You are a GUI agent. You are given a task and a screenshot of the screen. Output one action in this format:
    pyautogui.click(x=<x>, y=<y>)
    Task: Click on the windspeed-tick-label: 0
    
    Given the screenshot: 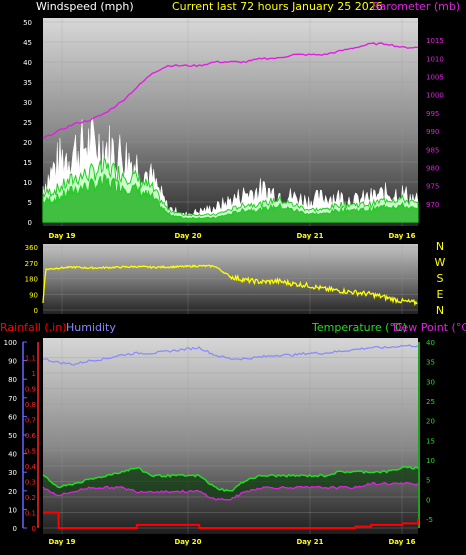 What is the action you would take?
    pyautogui.click(x=30, y=223)
    